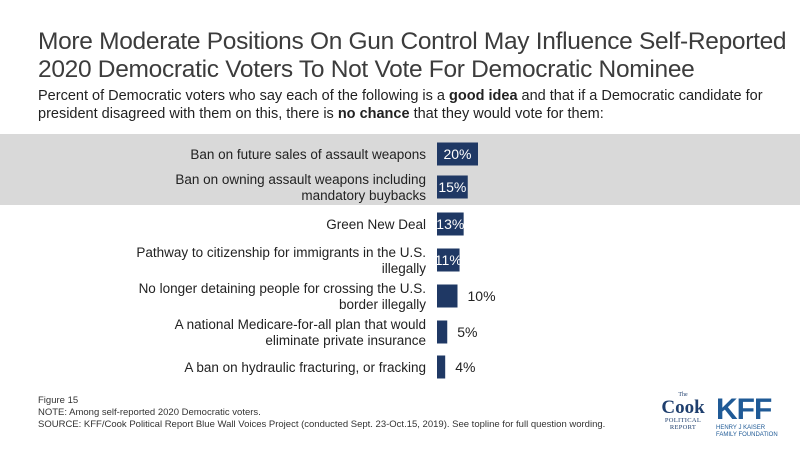 The image size is (800, 450). What do you see at coordinates (747, 435) in the screenshot?
I see `kff-logo-line-2: FAMILY FOUNDATION` at bounding box center [747, 435].